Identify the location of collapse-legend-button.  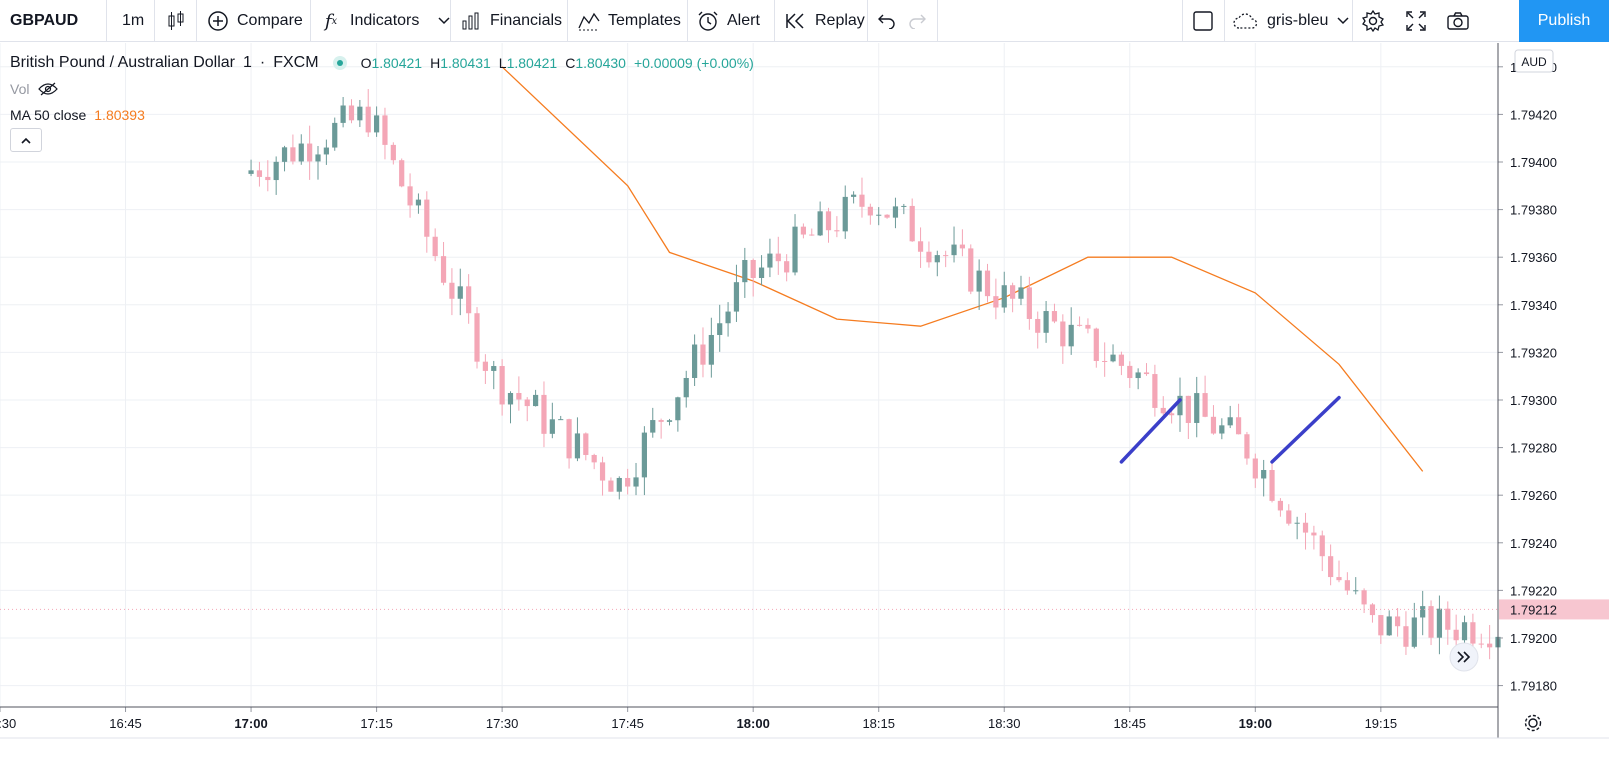
(26, 140).